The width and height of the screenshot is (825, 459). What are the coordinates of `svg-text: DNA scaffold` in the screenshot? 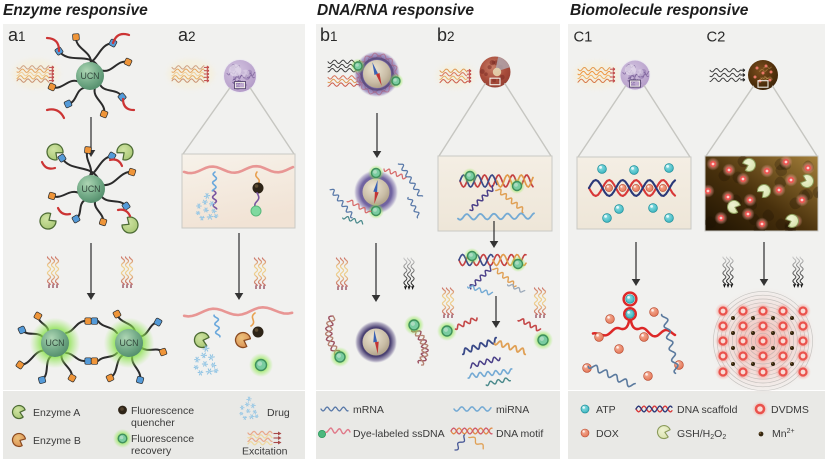 It's located at (707, 410).